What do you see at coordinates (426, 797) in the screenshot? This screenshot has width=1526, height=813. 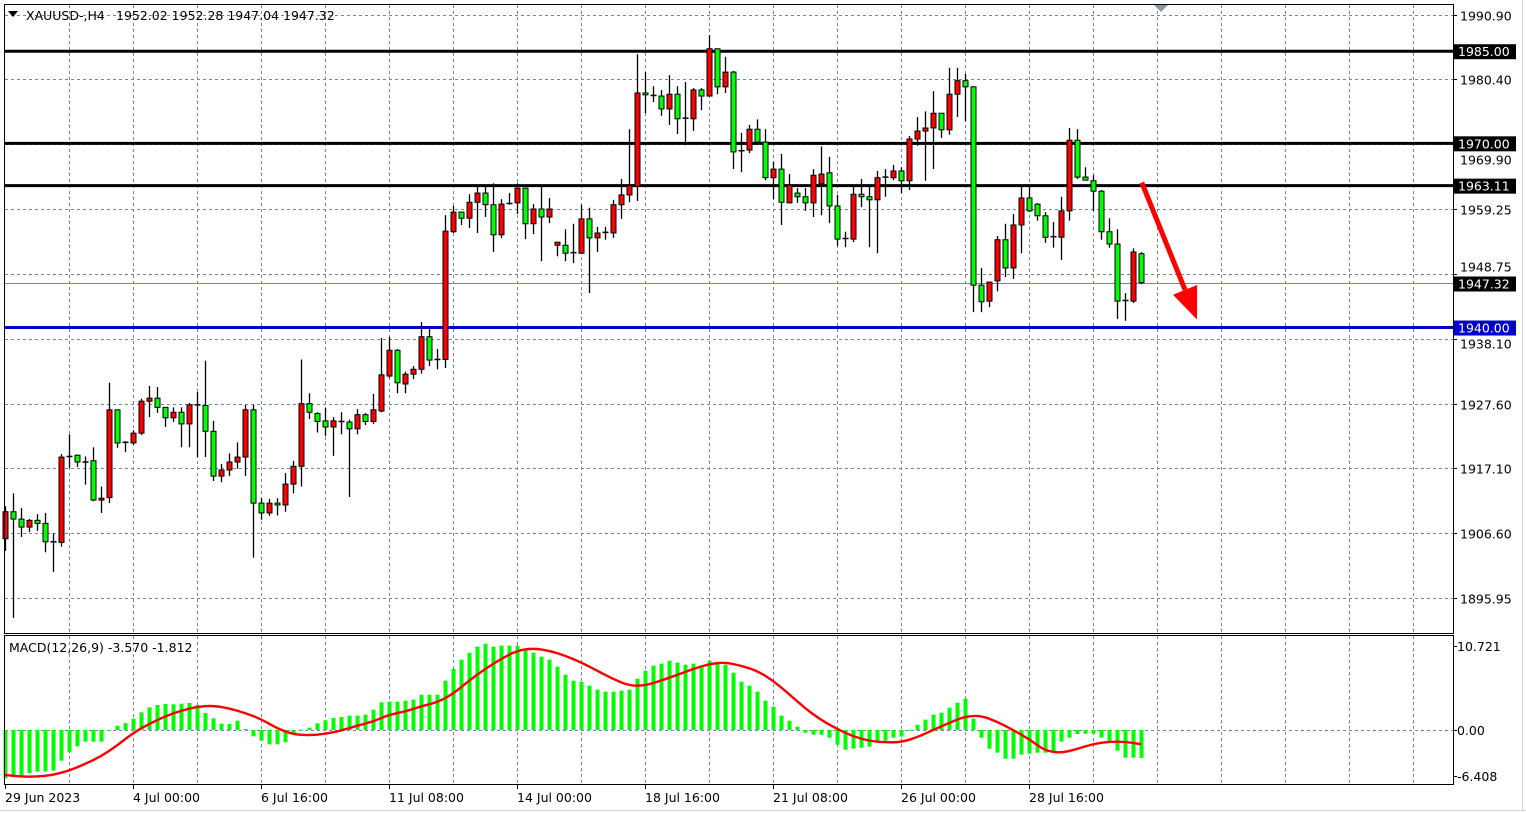 I see `time-tick-label: 11 Jul 08:00` at bounding box center [426, 797].